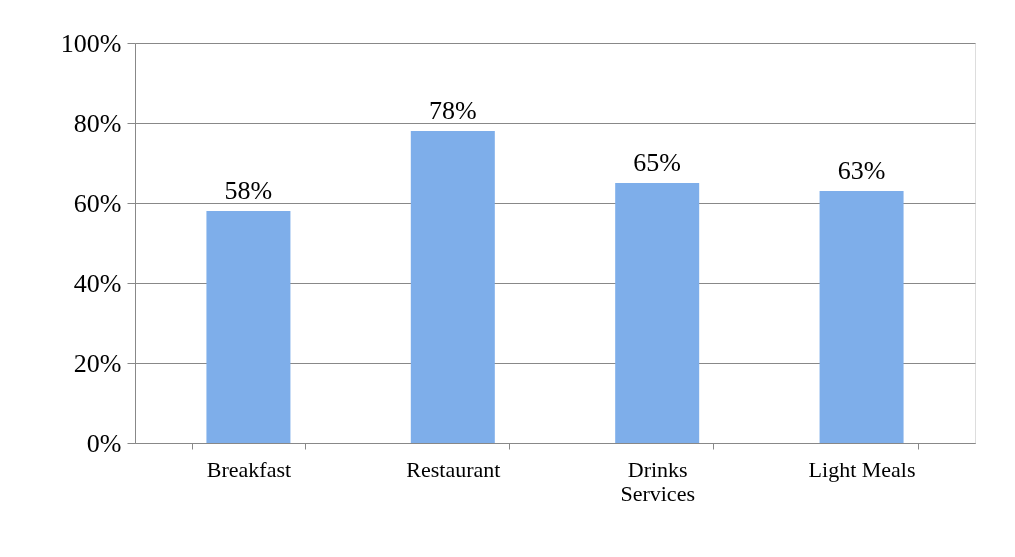 This screenshot has width=1015, height=557. What do you see at coordinates (657, 162) in the screenshot?
I see `data-label: 65%` at bounding box center [657, 162].